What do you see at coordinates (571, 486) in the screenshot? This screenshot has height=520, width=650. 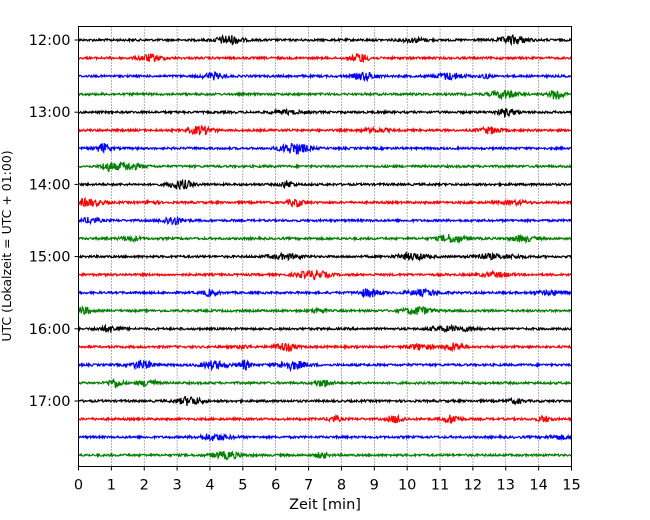 I see `x-tick-label-15: 15` at bounding box center [571, 486].